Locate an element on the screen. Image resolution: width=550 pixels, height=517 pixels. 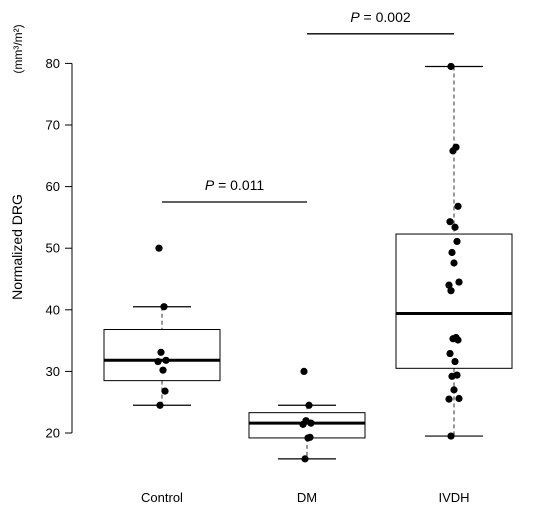
y-tick-label: 30 is located at coordinates (53, 371).